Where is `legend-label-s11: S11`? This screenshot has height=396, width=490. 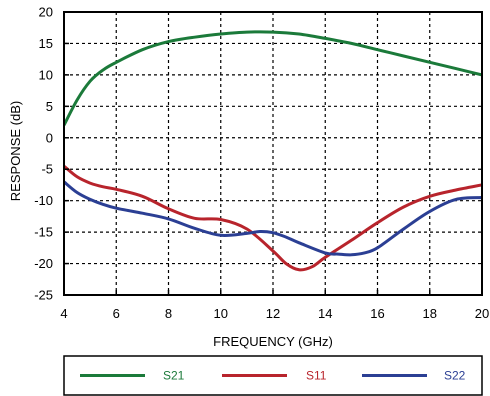 legend-label-s11: S11 is located at coordinates (316, 376).